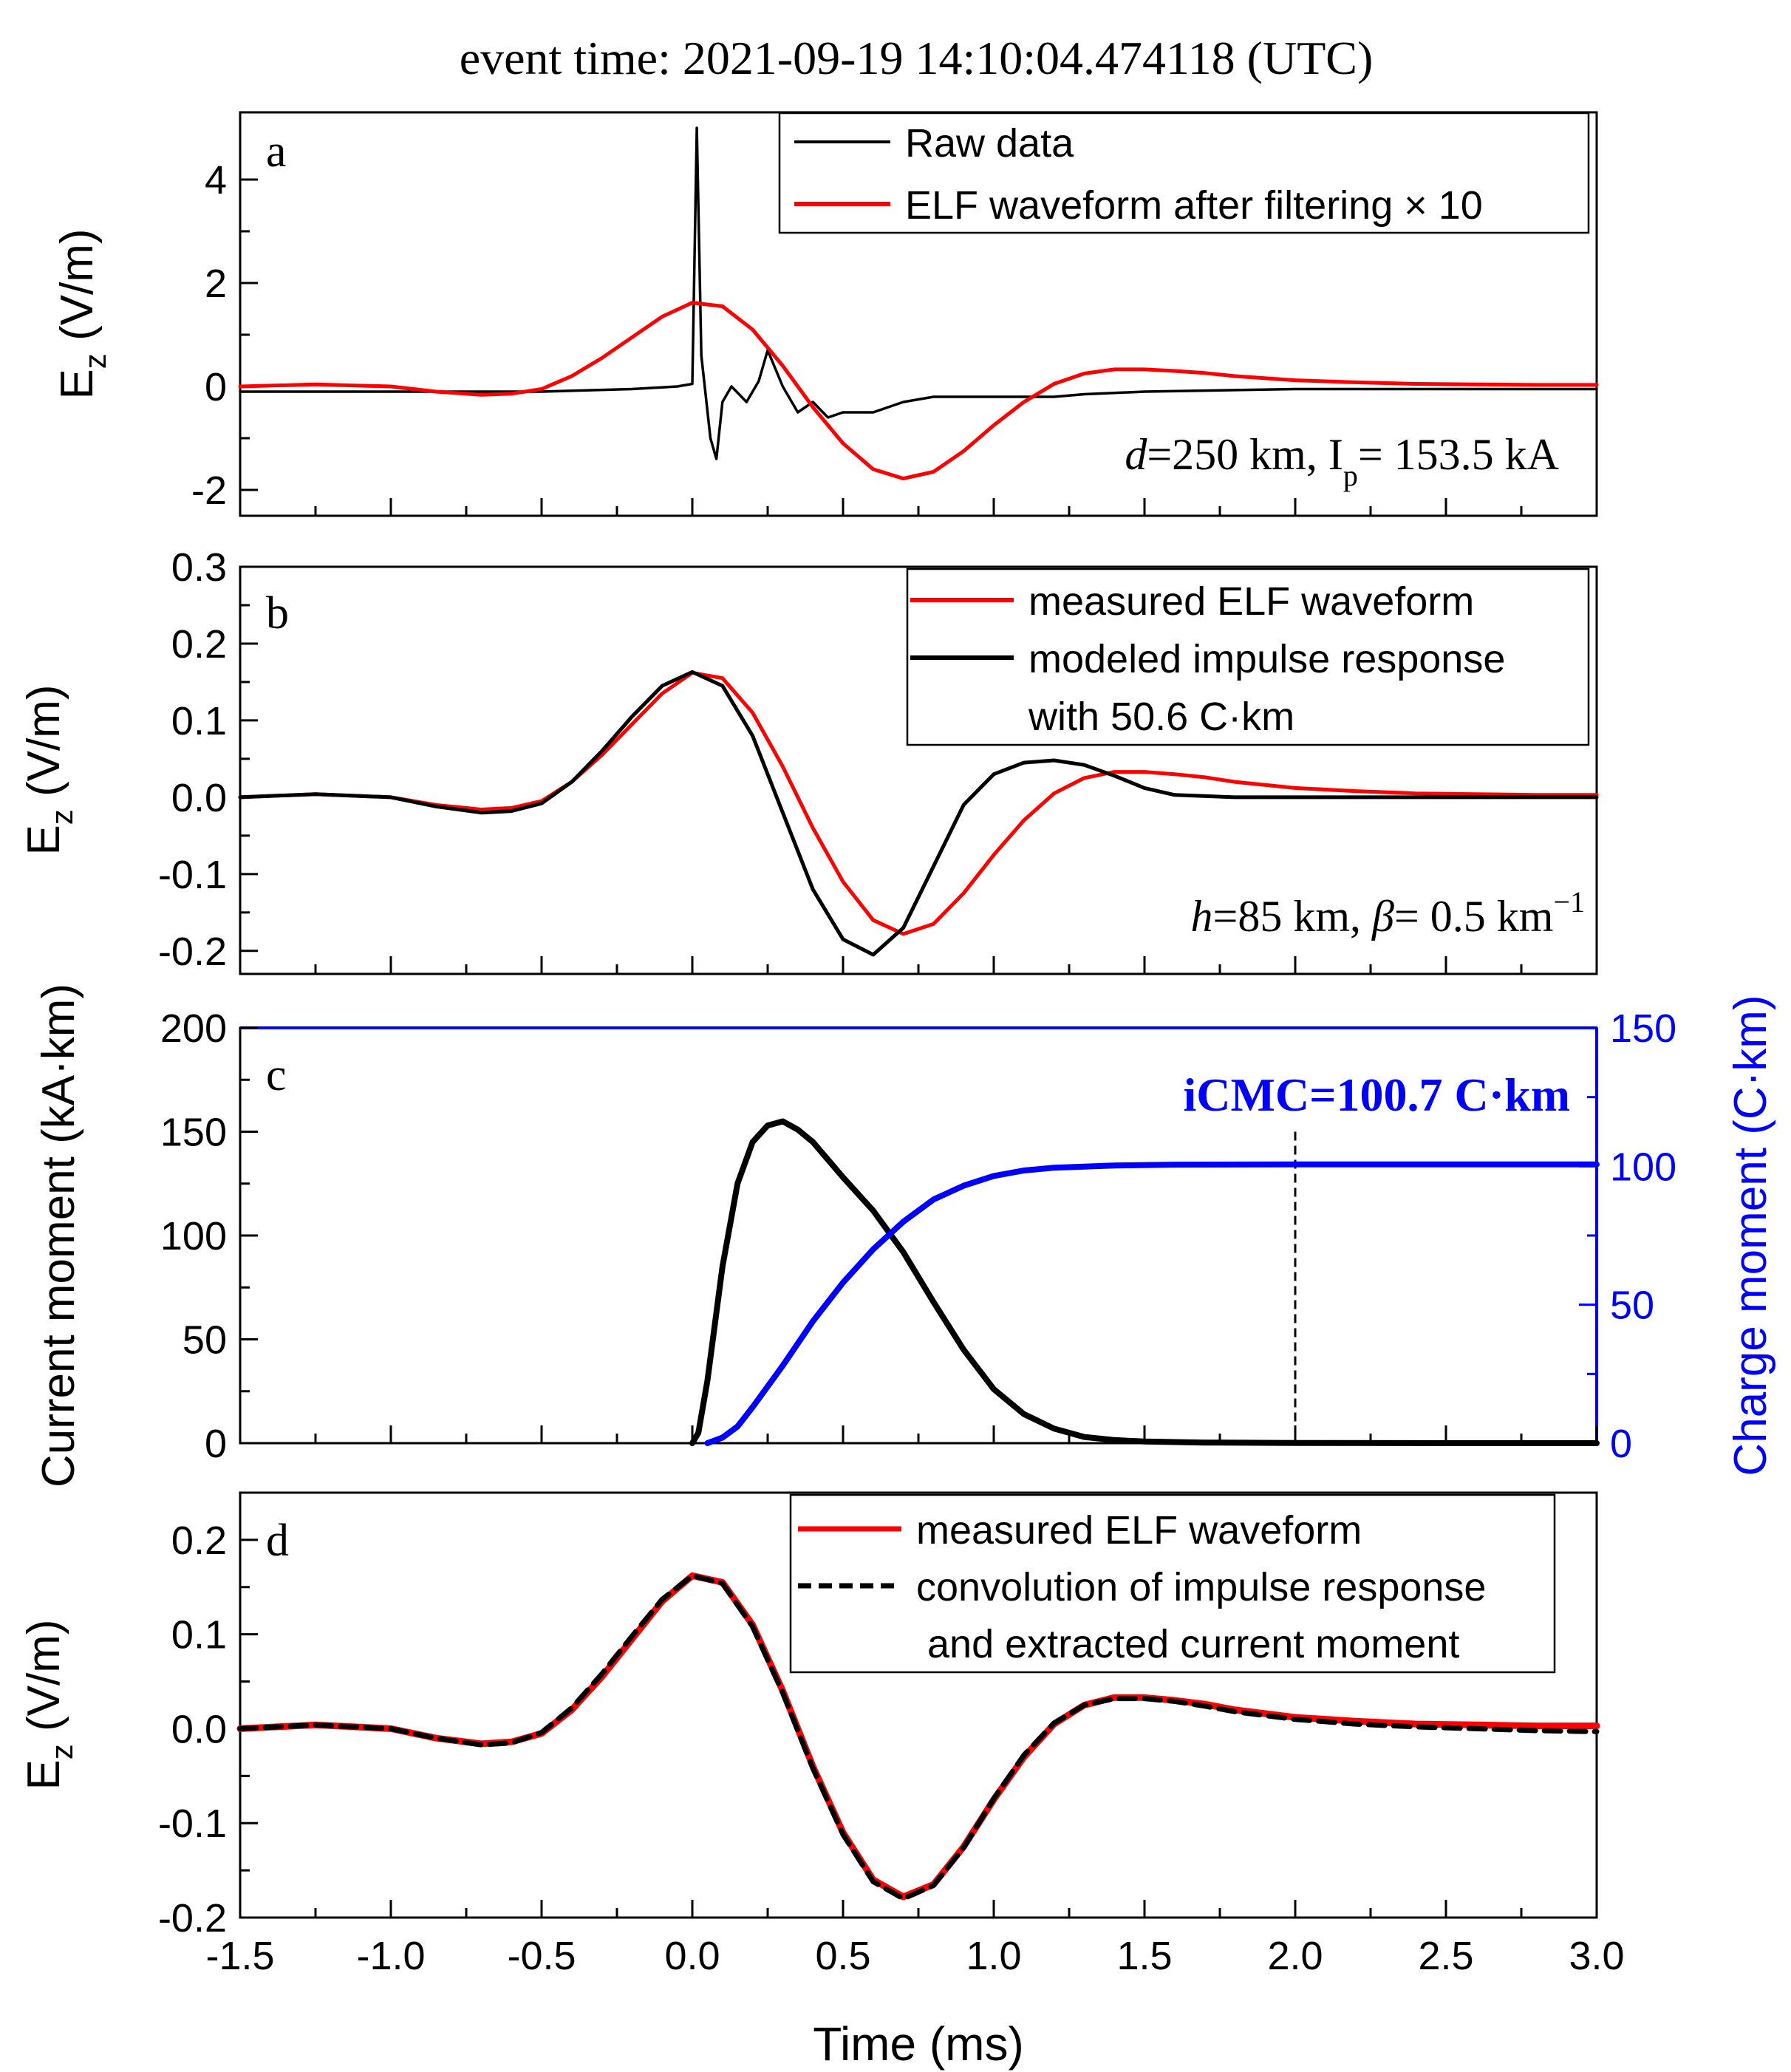 Image resolution: width=1791 pixels, height=2072 pixels. I want to click on ylabel-d-sub: z, so click(61, 1751).